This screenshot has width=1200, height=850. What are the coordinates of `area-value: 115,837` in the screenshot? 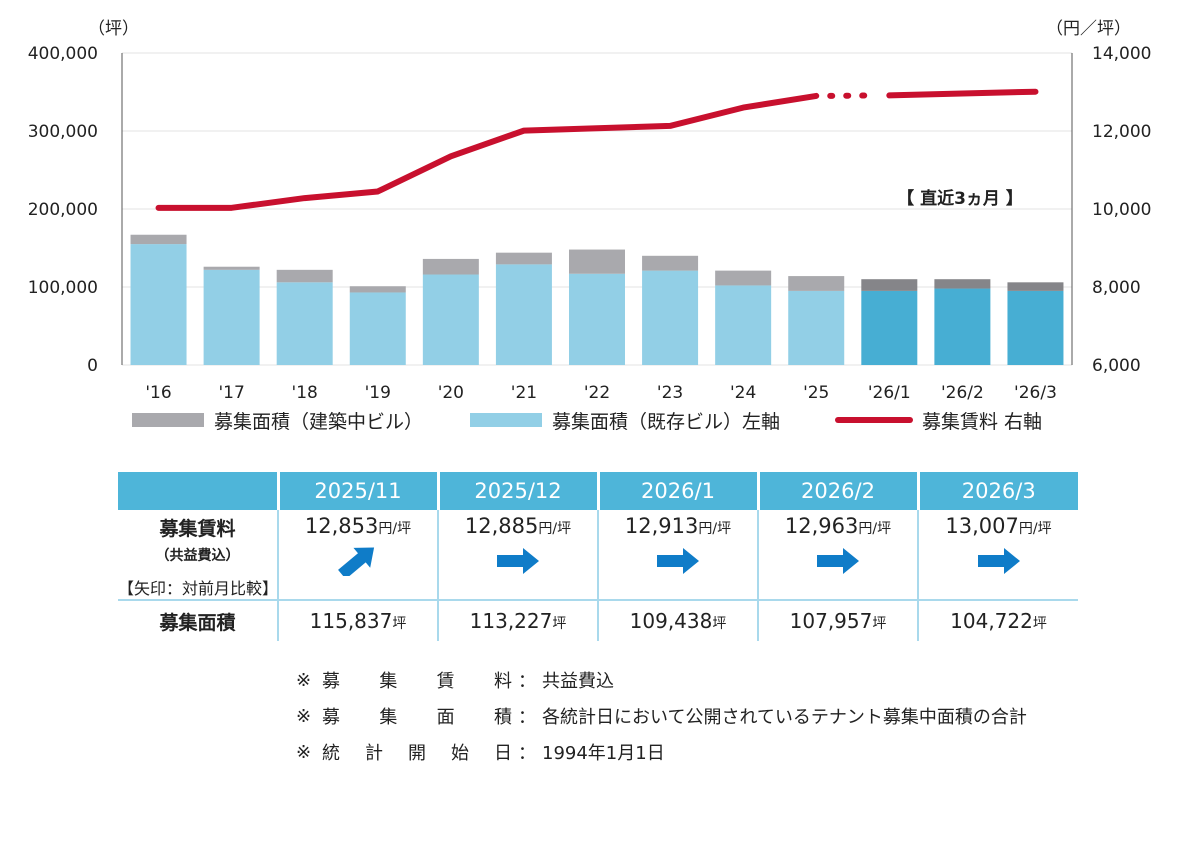 It's located at (351, 621).